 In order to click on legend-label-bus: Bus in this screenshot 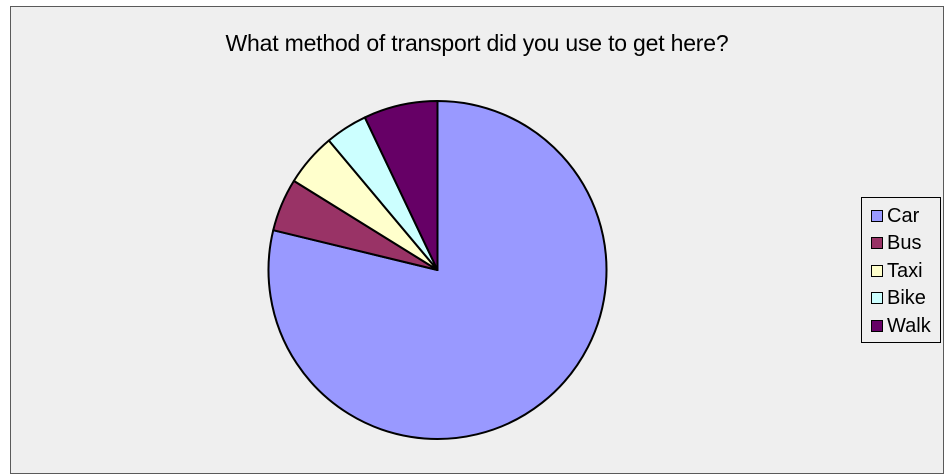, I will do `click(904, 243)`.